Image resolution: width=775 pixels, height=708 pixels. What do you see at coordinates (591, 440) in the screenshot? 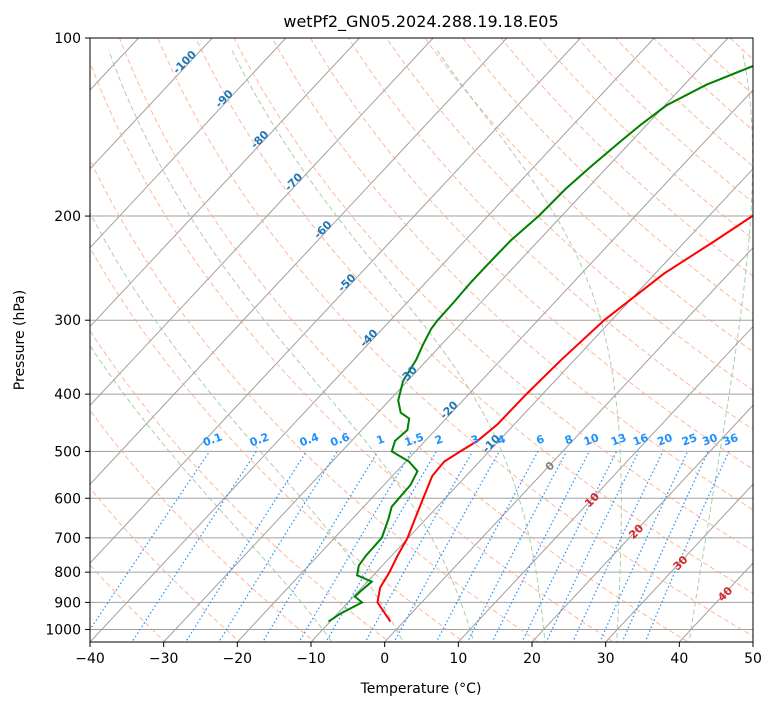
I see `mixing-ratio-label: 10` at bounding box center [591, 440].